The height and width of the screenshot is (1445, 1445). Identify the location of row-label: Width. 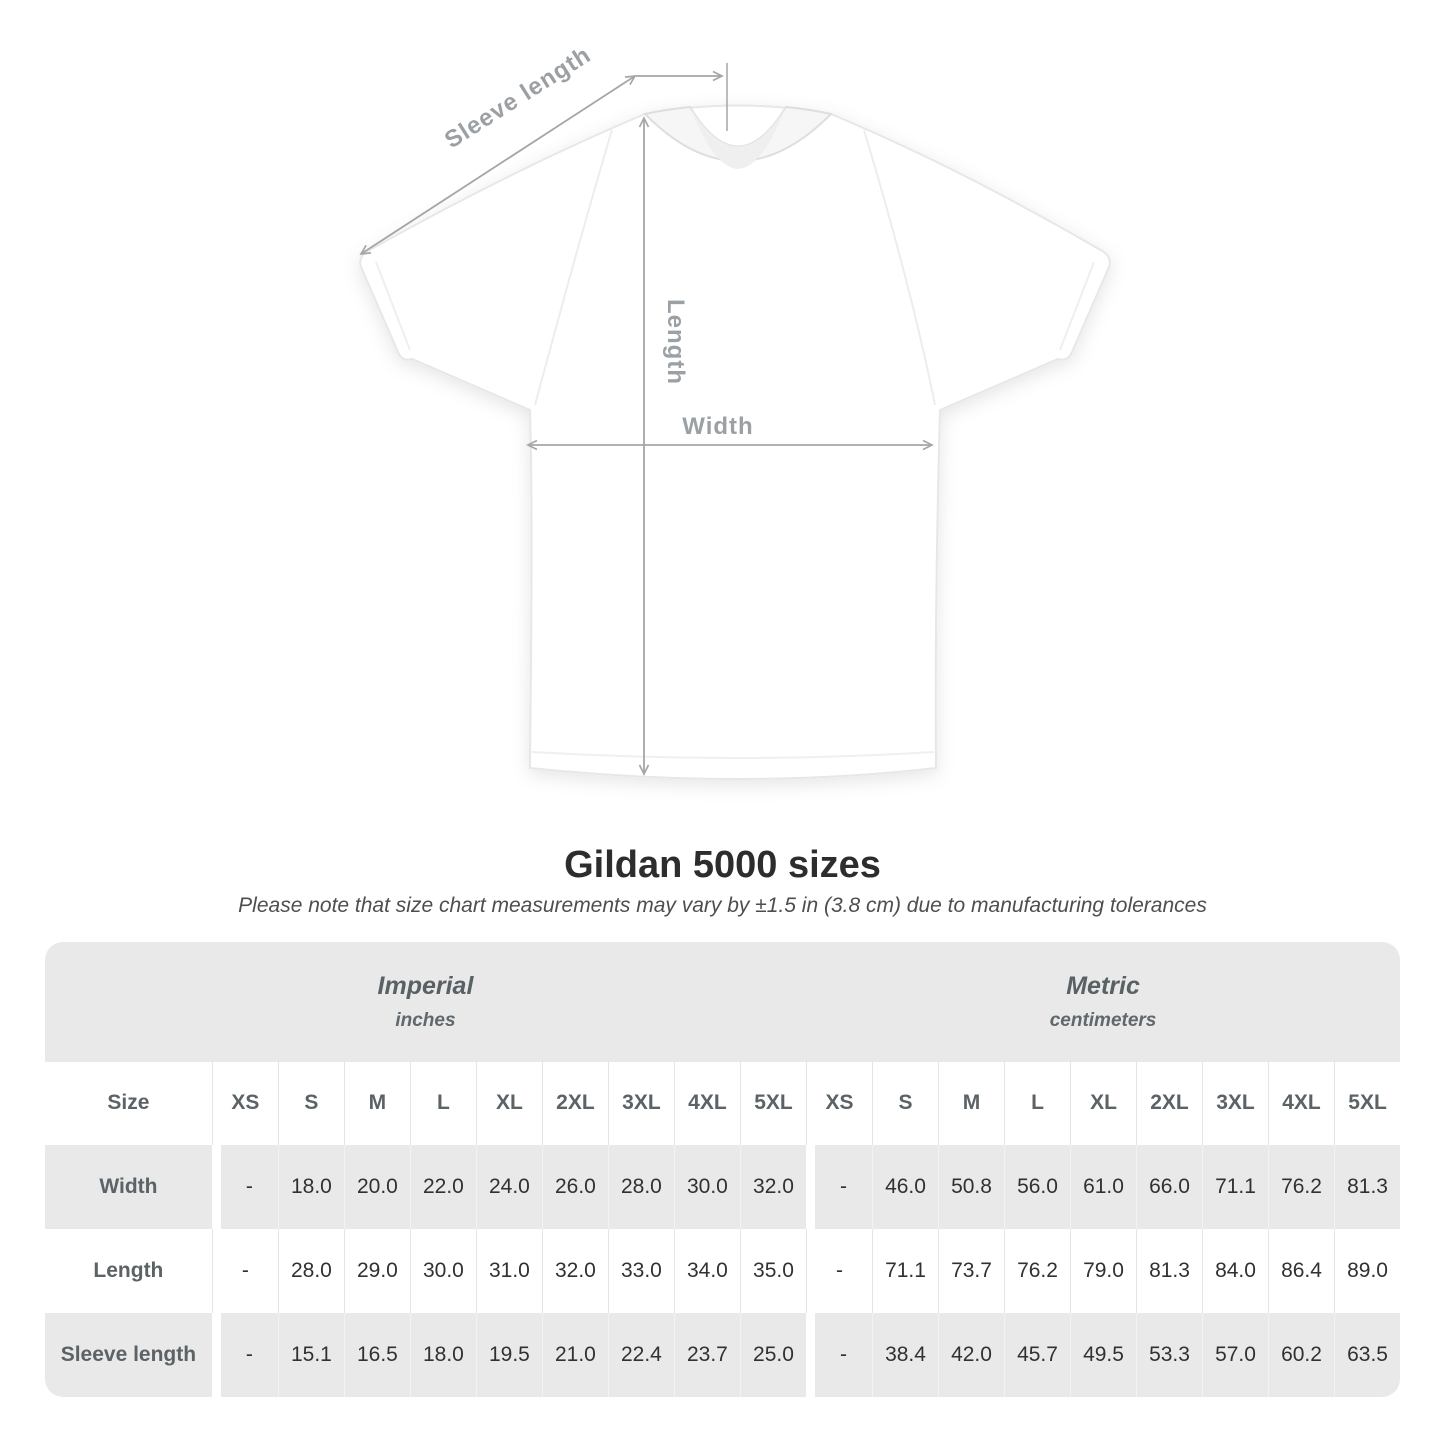
(128, 1186).